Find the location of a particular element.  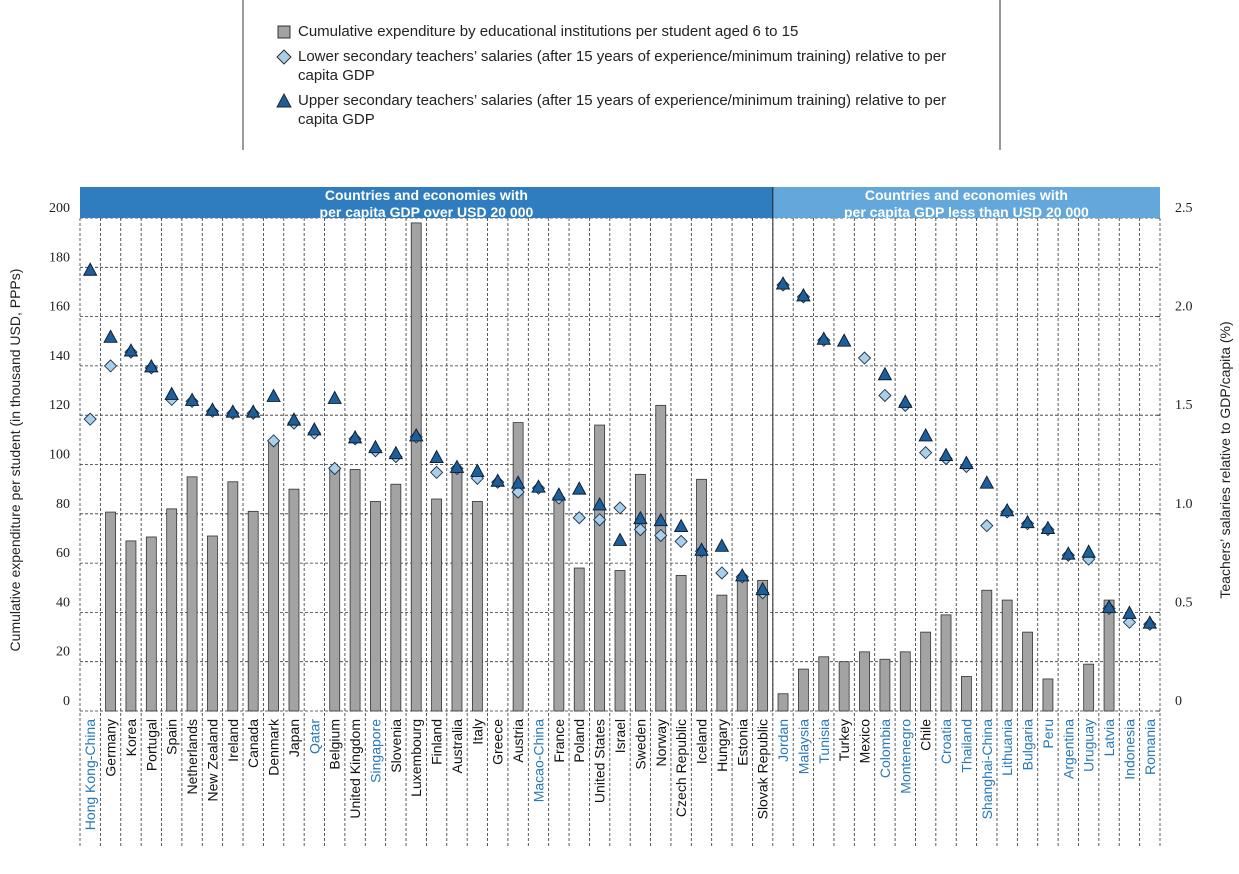

group-header is located at coordinates (966, 202).